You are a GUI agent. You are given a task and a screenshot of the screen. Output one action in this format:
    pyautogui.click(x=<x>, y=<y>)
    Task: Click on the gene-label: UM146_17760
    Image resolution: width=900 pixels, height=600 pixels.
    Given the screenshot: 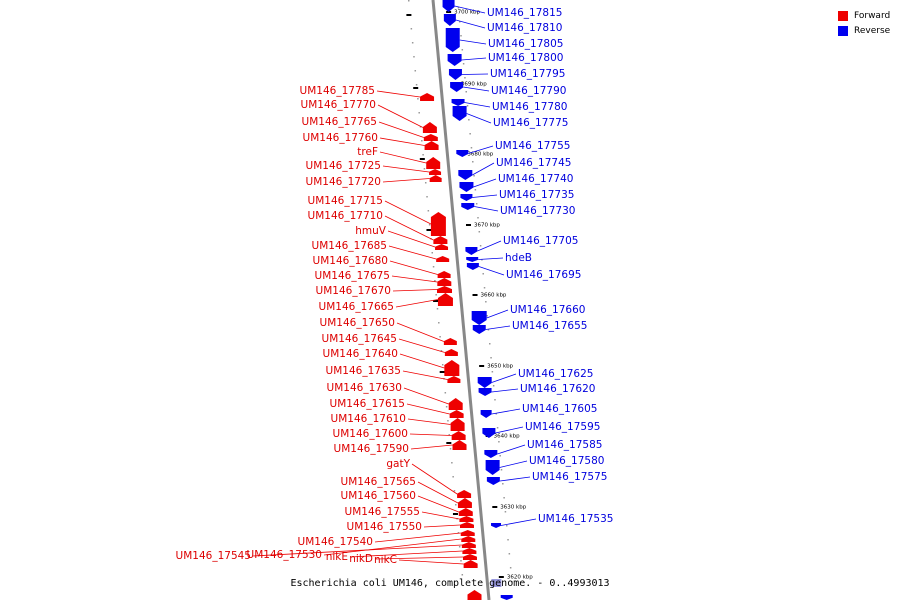 What is the action you would take?
    pyautogui.click(x=340, y=138)
    